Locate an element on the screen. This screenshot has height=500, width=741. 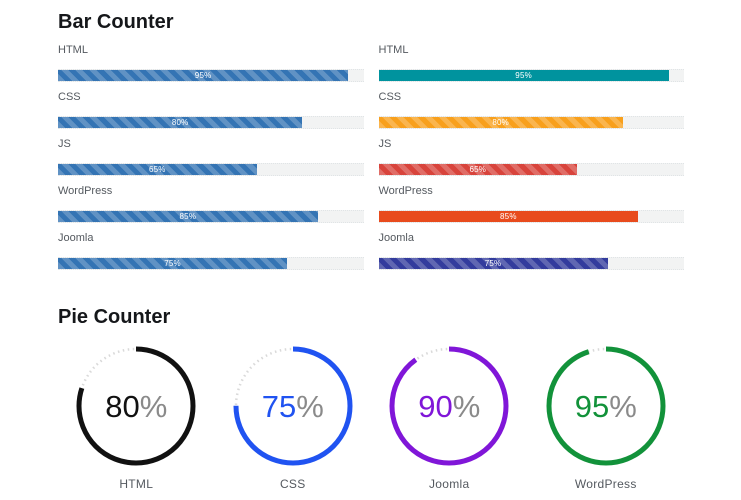
pie-circle: 80% is located at coordinates (136, 406).